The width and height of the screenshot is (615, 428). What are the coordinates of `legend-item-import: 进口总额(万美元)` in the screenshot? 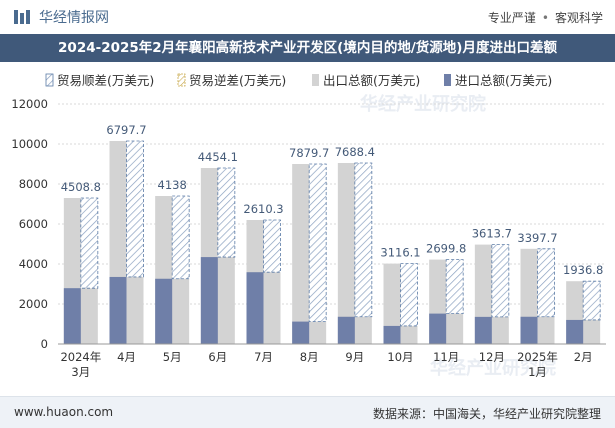 It's located at (498, 80).